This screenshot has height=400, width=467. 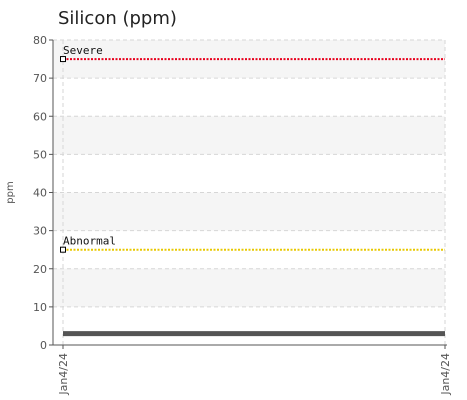 What do you see at coordinates (40, 307) in the screenshot?
I see `y-tick-label: 10` at bounding box center [40, 307].